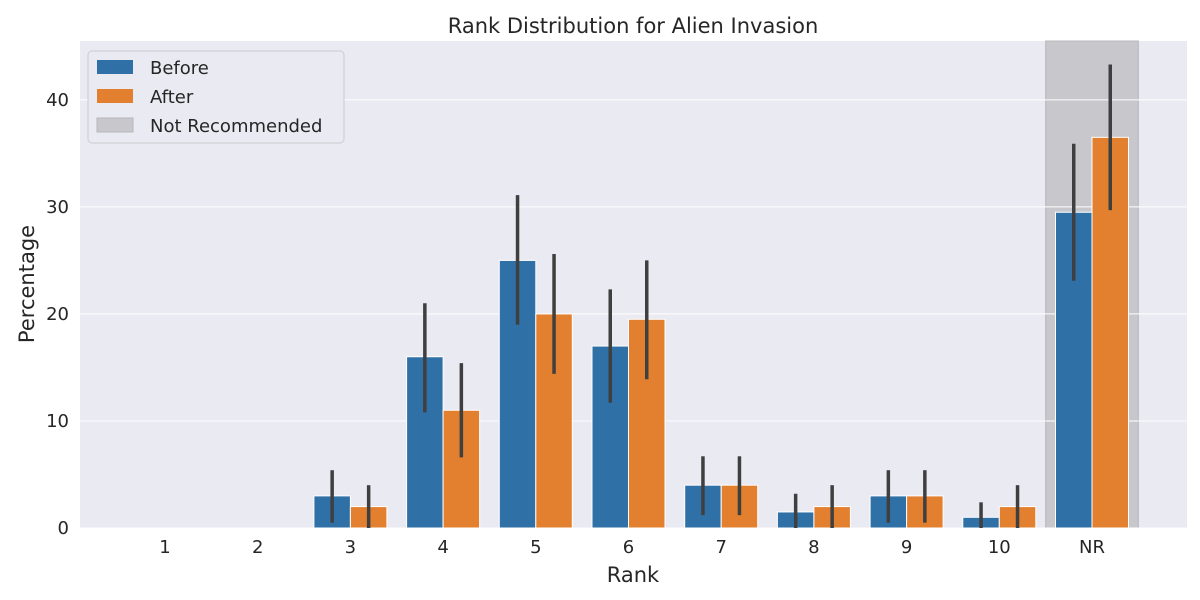 The width and height of the screenshot is (1200, 600). What do you see at coordinates (179, 68) in the screenshot?
I see `legend-label-before: Before` at bounding box center [179, 68].